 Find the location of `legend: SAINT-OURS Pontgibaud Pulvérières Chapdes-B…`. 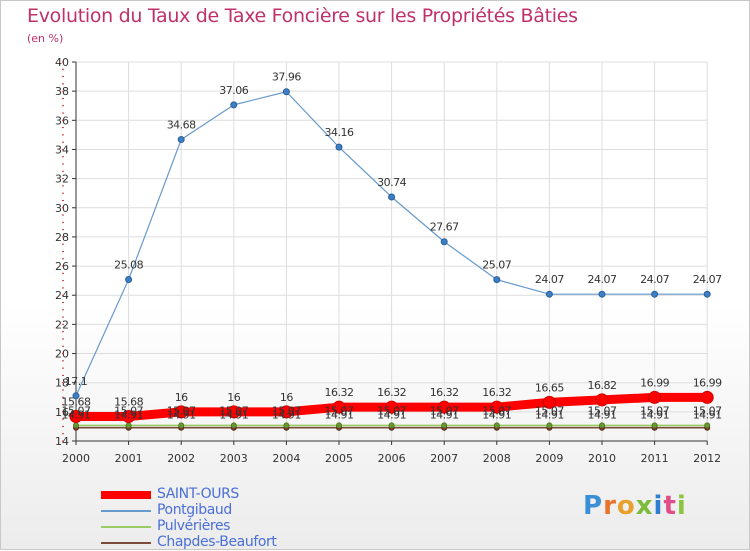

legend: SAINT-OURS Pontgibaud Pulvérières Chapdes-B… is located at coordinates (231, 518).